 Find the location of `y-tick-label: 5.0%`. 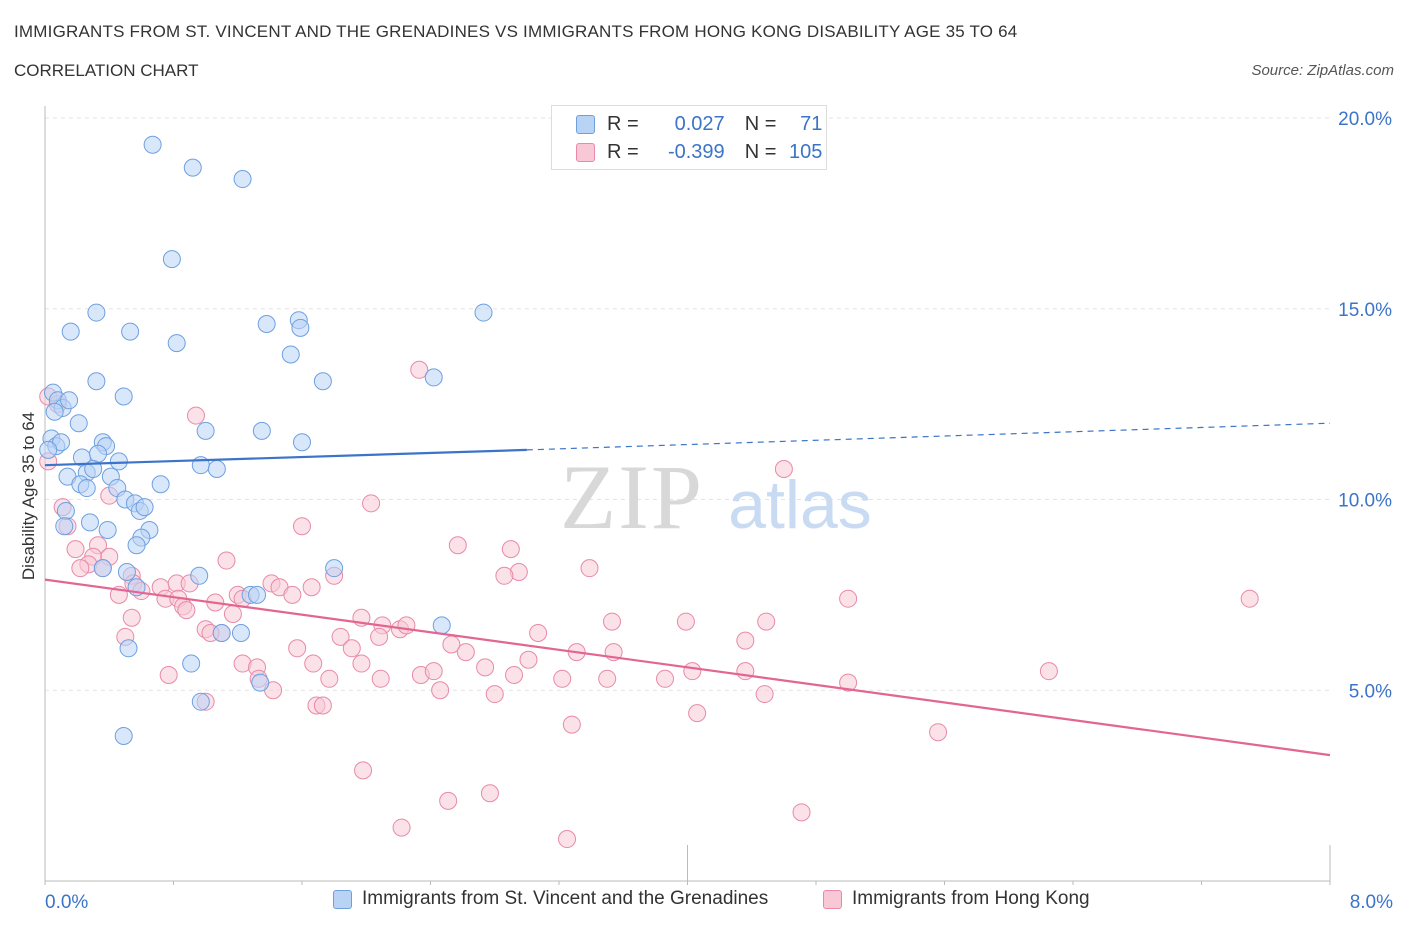

y-tick-label: 5.0% is located at coordinates (1370, 691).